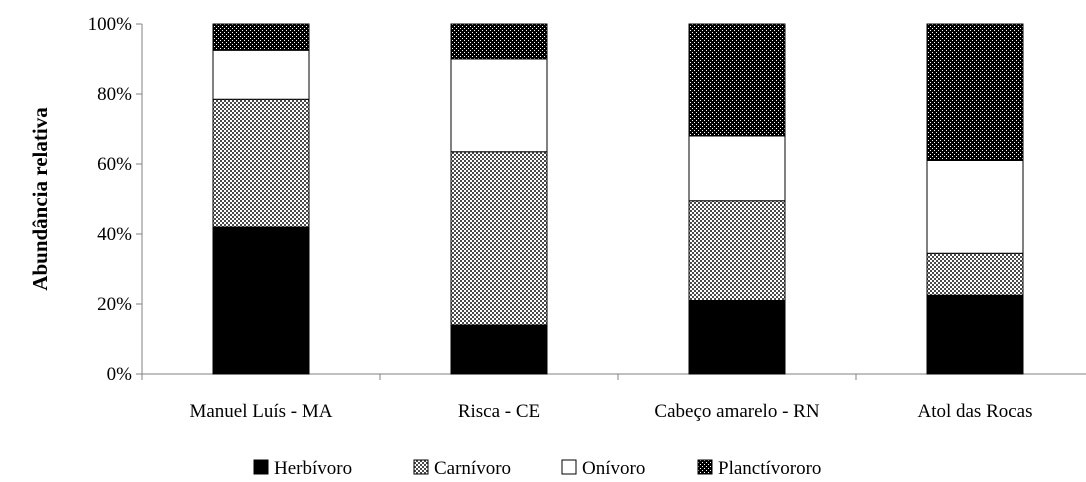 This screenshot has width=1086, height=482. What do you see at coordinates (313, 468) in the screenshot?
I see `legend-label: Herbívoro` at bounding box center [313, 468].